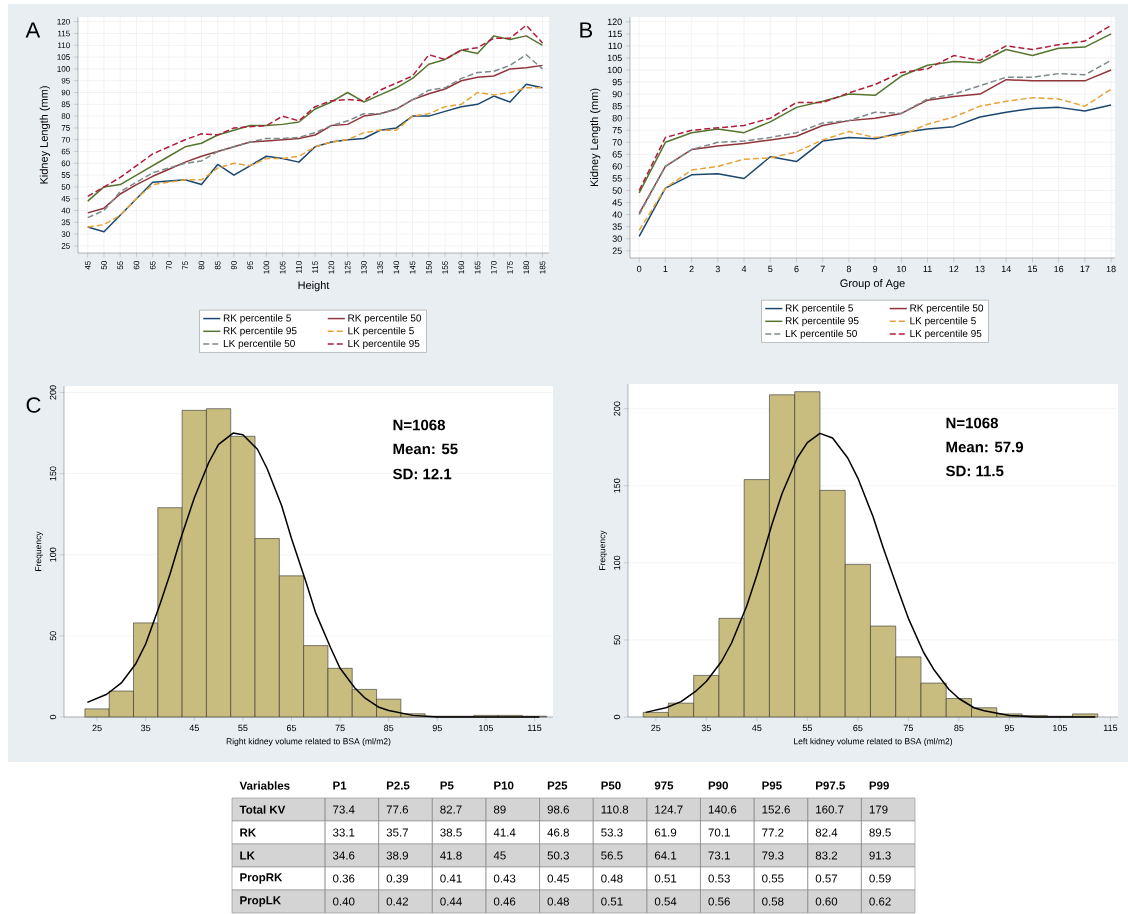  Describe the element at coordinates (719, 878) in the screenshot. I see `text: 0.53` at that location.